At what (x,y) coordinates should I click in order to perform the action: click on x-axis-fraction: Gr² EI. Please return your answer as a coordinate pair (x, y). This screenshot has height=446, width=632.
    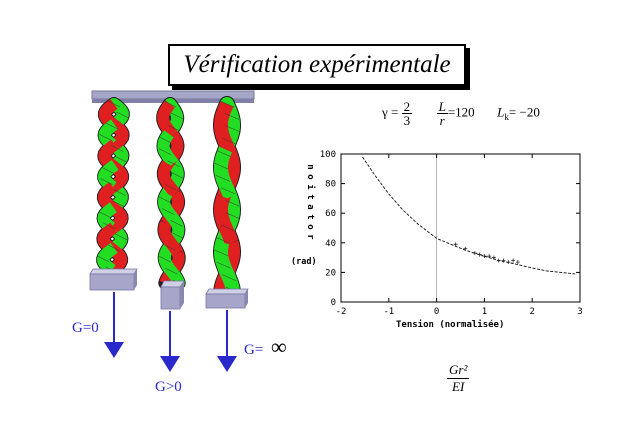
    Looking at the image, I should click on (458, 378).